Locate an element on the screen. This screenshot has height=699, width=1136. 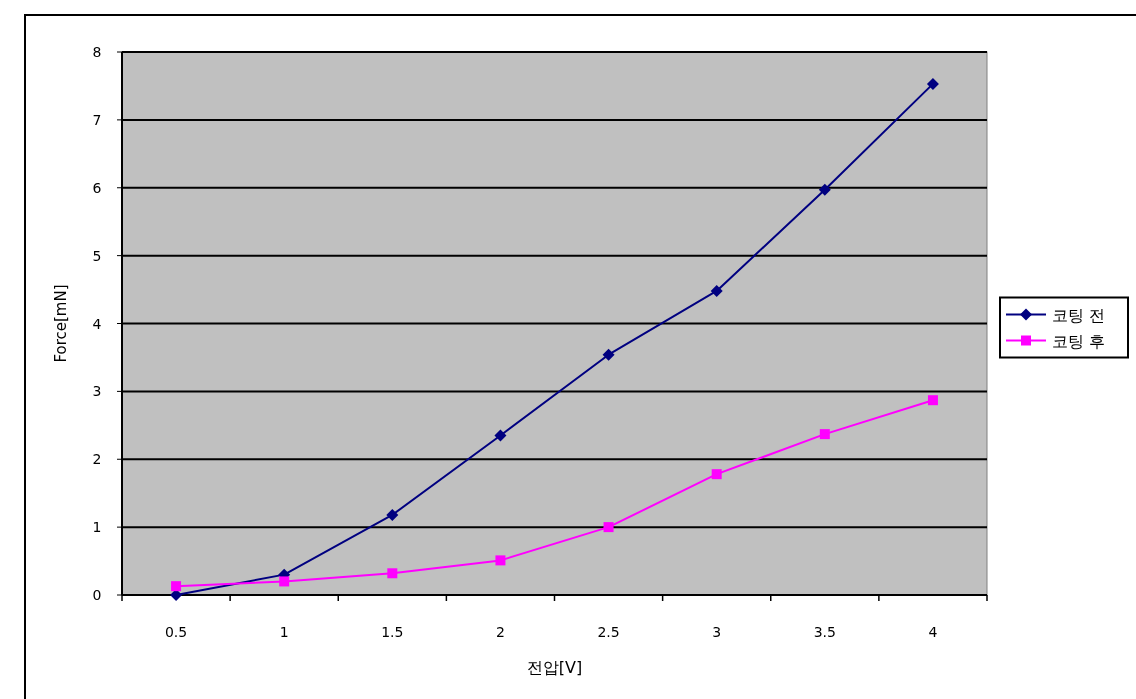
x-tick-label: 2 is located at coordinates (500, 632).